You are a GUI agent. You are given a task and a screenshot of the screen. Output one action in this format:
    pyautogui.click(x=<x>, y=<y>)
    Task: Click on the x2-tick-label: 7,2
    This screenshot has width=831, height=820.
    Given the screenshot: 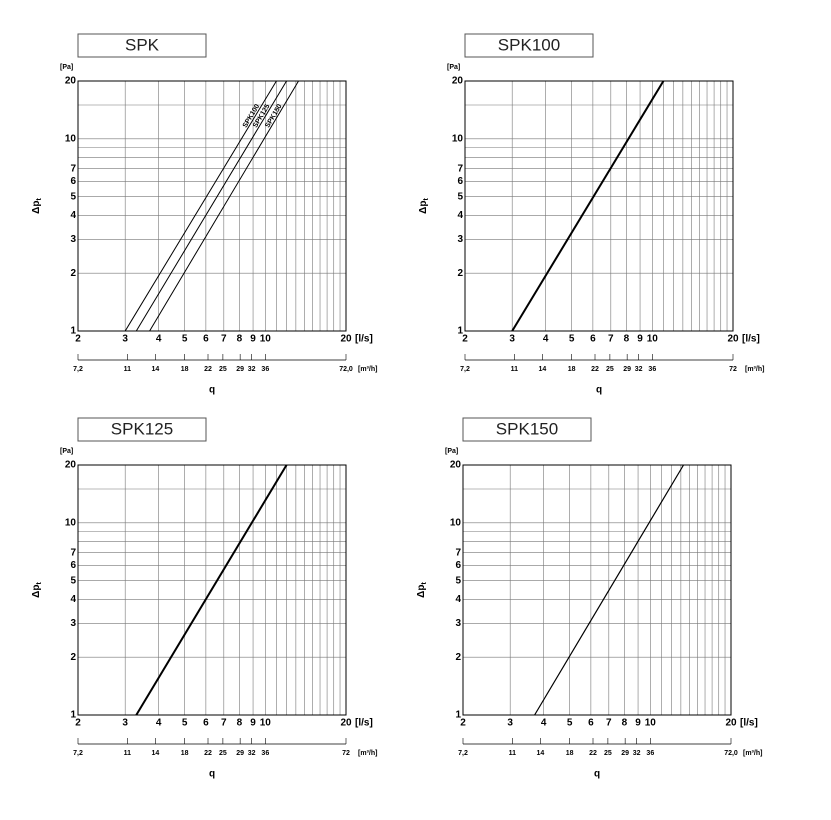 What is the action you would take?
    pyautogui.click(x=78, y=369)
    